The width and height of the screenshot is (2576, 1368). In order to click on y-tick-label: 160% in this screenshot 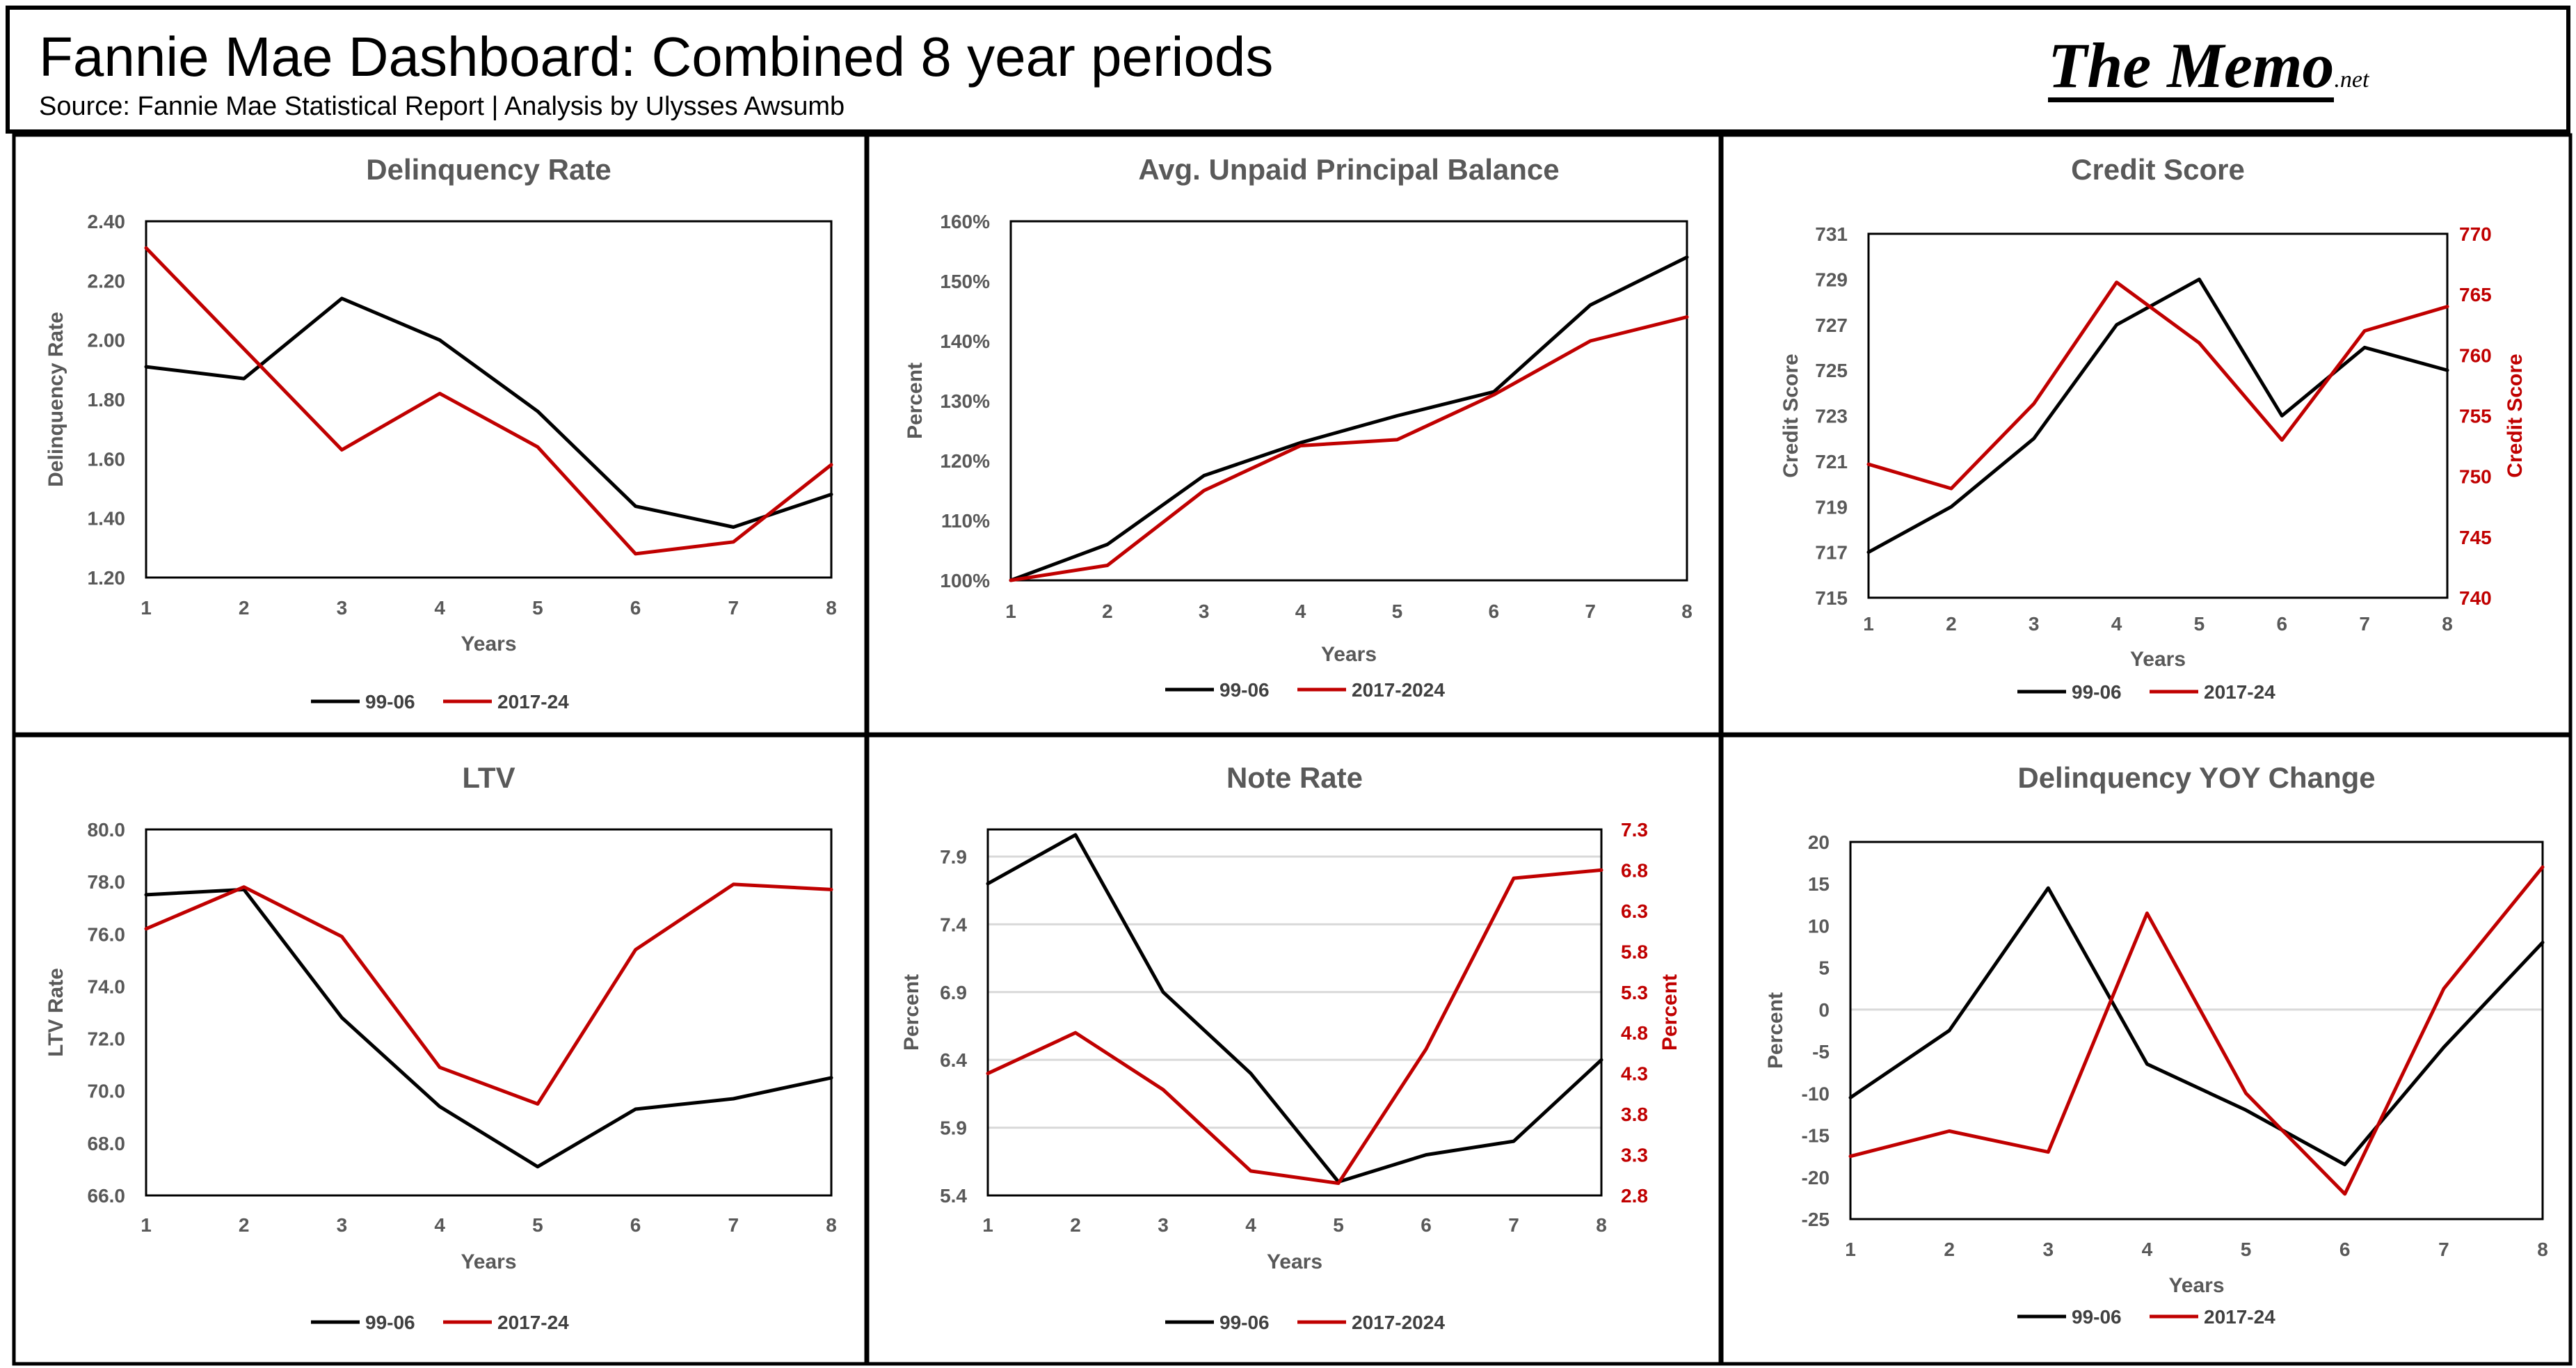, I will do `click(965, 221)`.